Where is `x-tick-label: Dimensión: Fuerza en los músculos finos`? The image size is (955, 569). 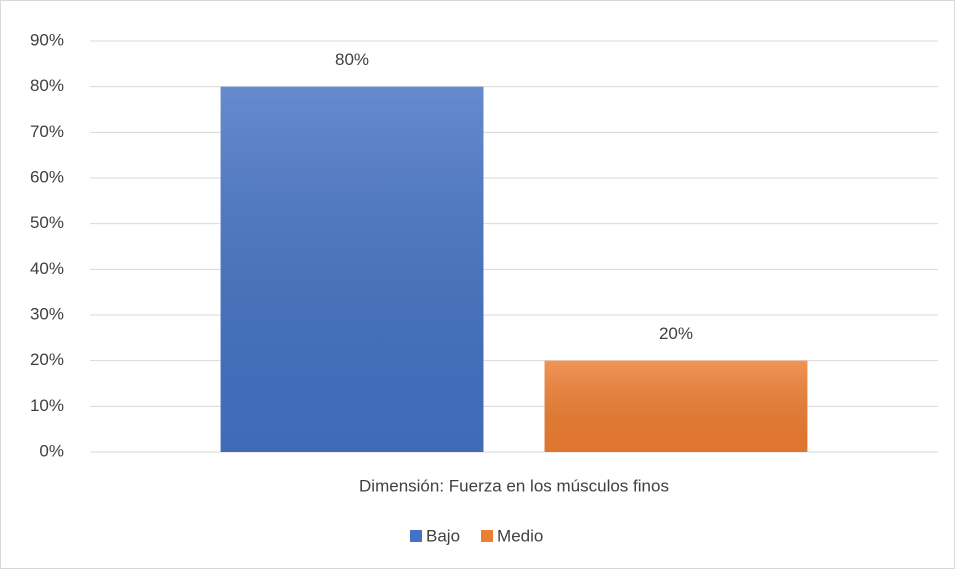 x-tick-label: Dimensión: Fuerza en los músculos finos is located at coordinates (514, 485).